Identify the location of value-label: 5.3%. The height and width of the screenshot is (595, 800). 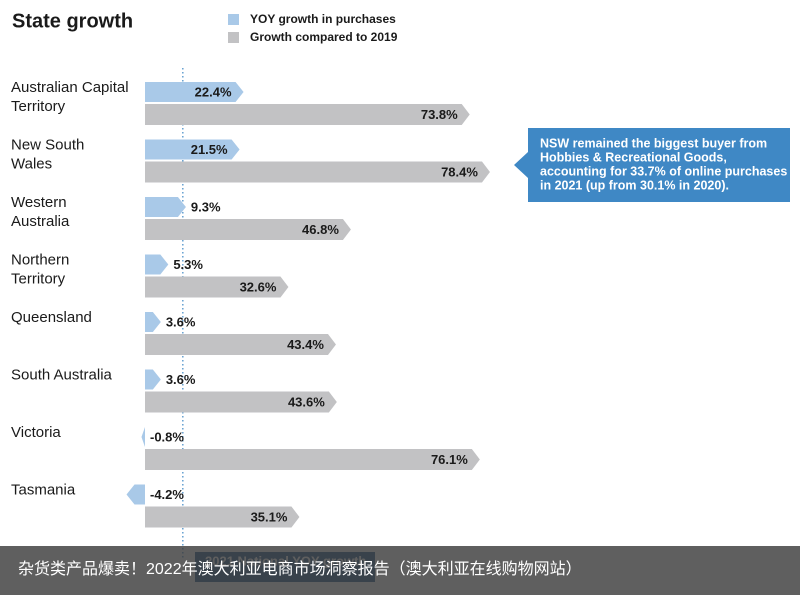
(188, 264).